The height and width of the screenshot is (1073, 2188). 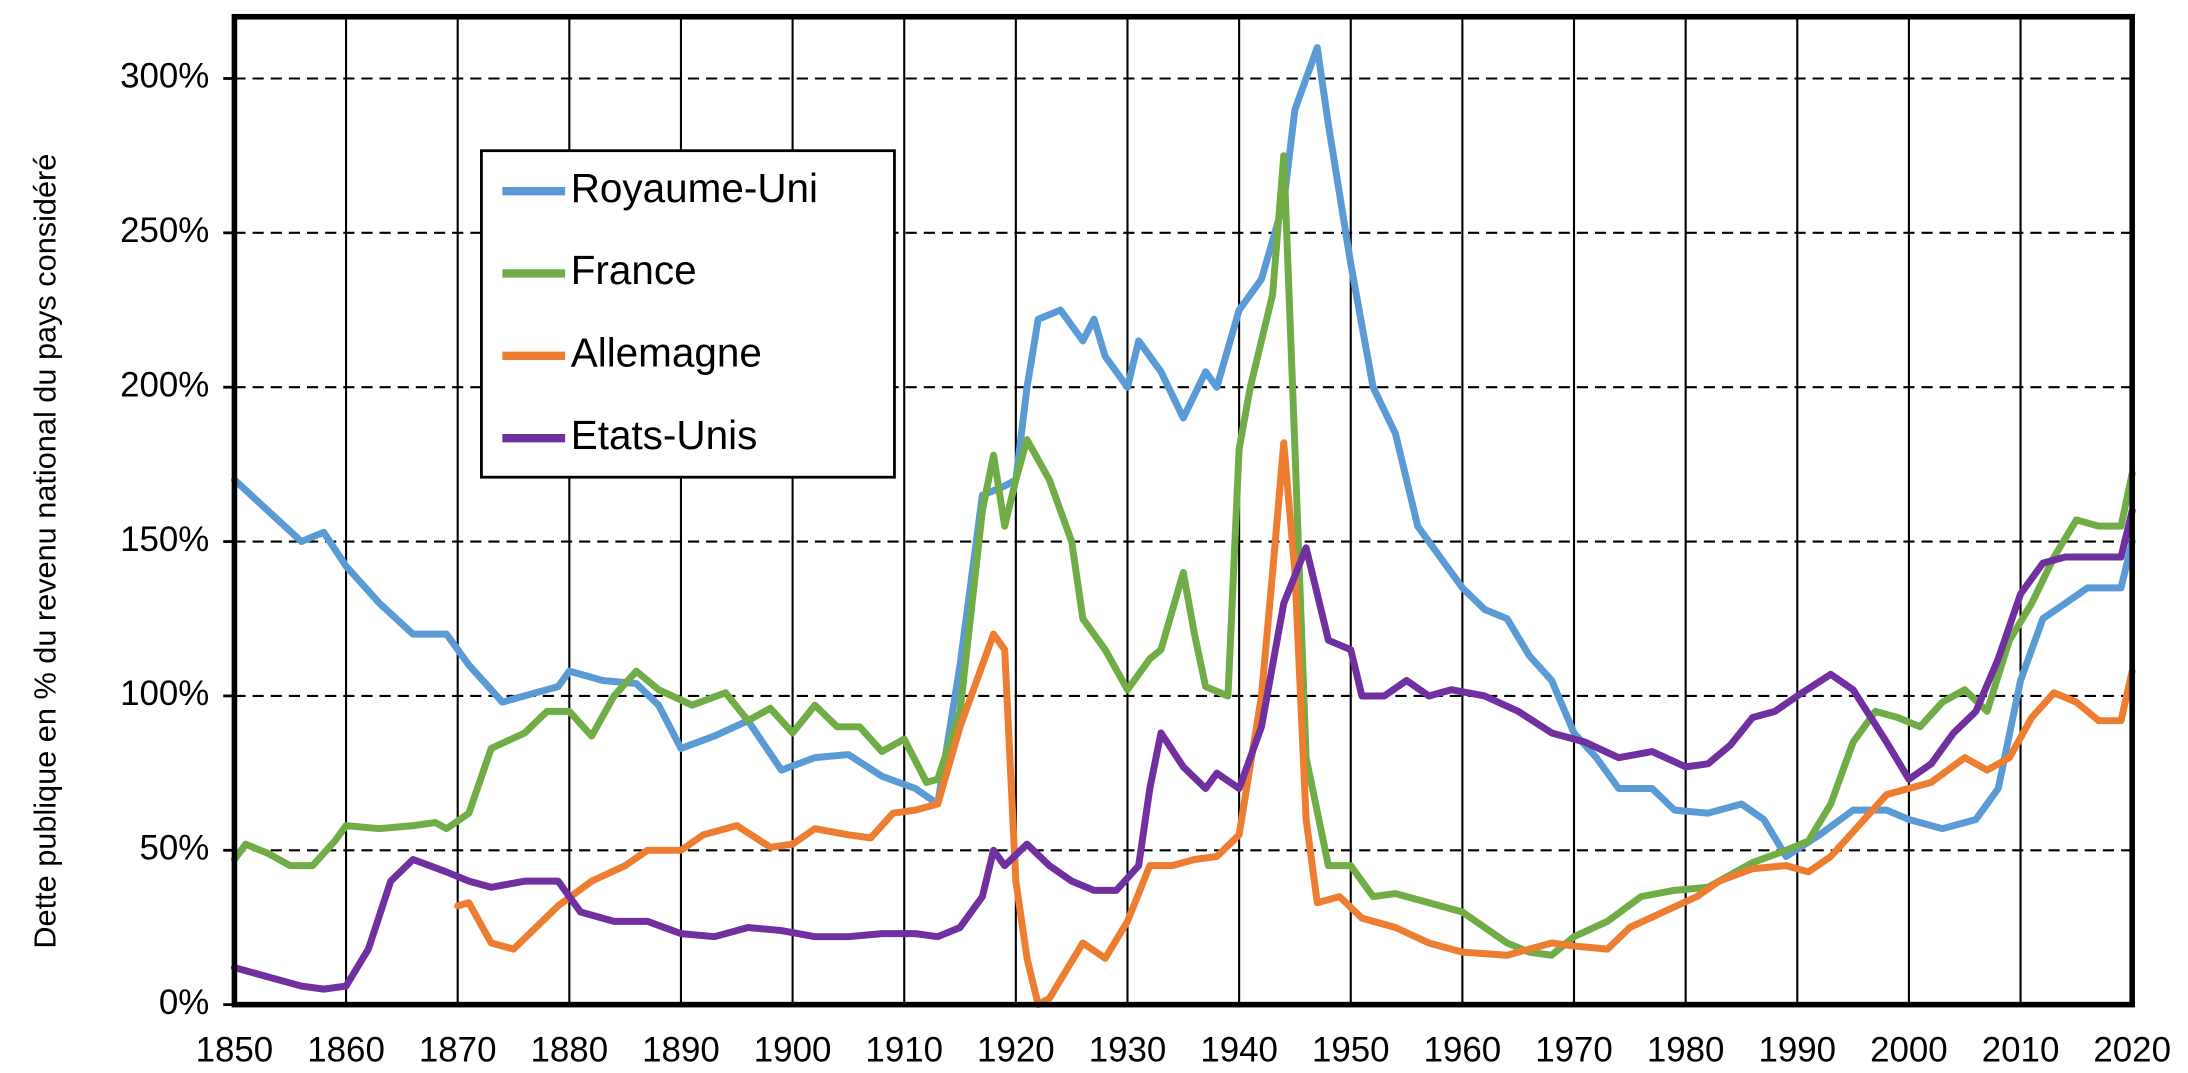 I want to click on x-tick-label: 1920, so click(x=1016, y=1049).